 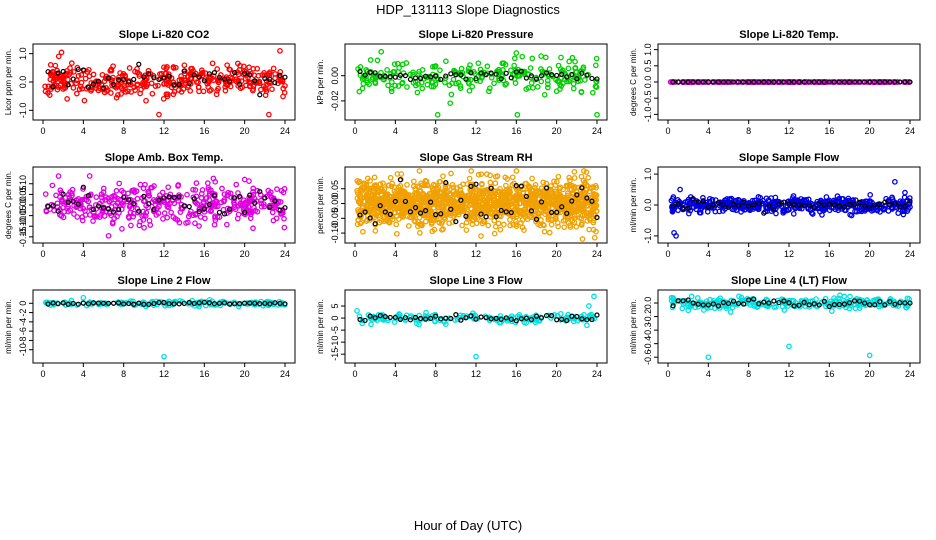 I want to click on y-tick-label: 5, so click(x=335, y=306).